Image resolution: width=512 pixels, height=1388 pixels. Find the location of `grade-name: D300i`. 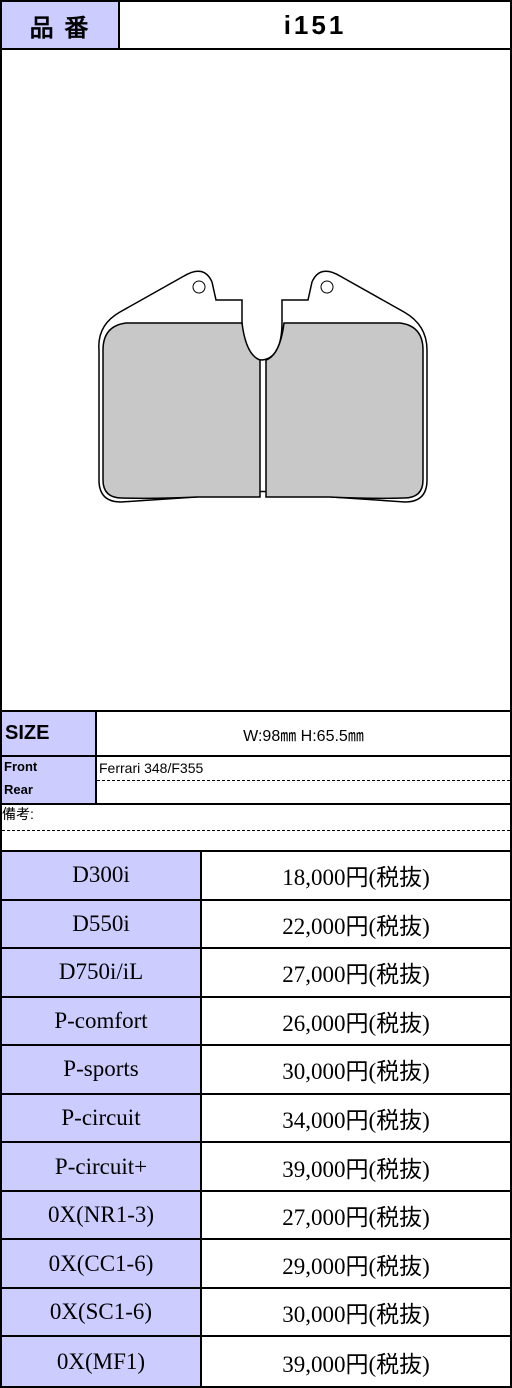

grade-name: D300i is located at coordinates (102, 876).